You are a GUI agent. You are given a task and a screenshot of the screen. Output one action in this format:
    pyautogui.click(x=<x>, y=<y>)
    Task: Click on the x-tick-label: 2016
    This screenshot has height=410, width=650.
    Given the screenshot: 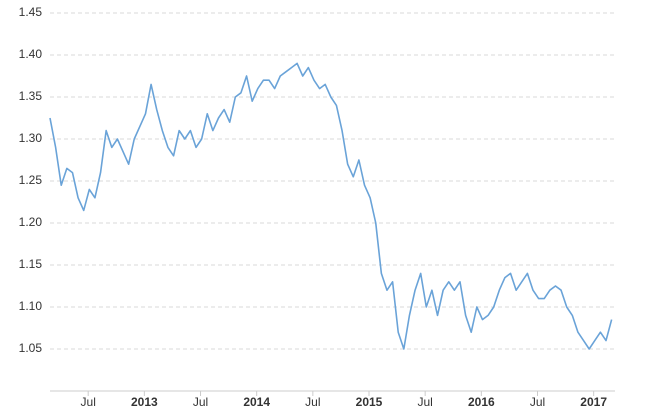 What is the action you would take?
    pyautogui.click(x=481, y=402)
    